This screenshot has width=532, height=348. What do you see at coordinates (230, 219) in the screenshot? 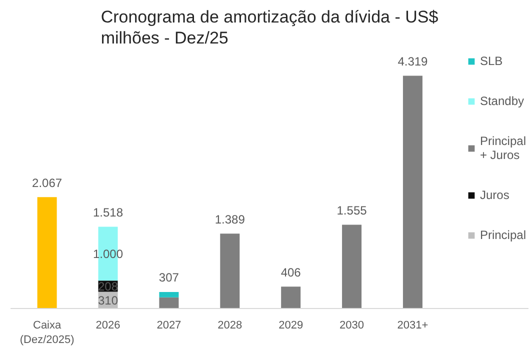
I see `total-label: 1.389` at bounding box center [230, 219].